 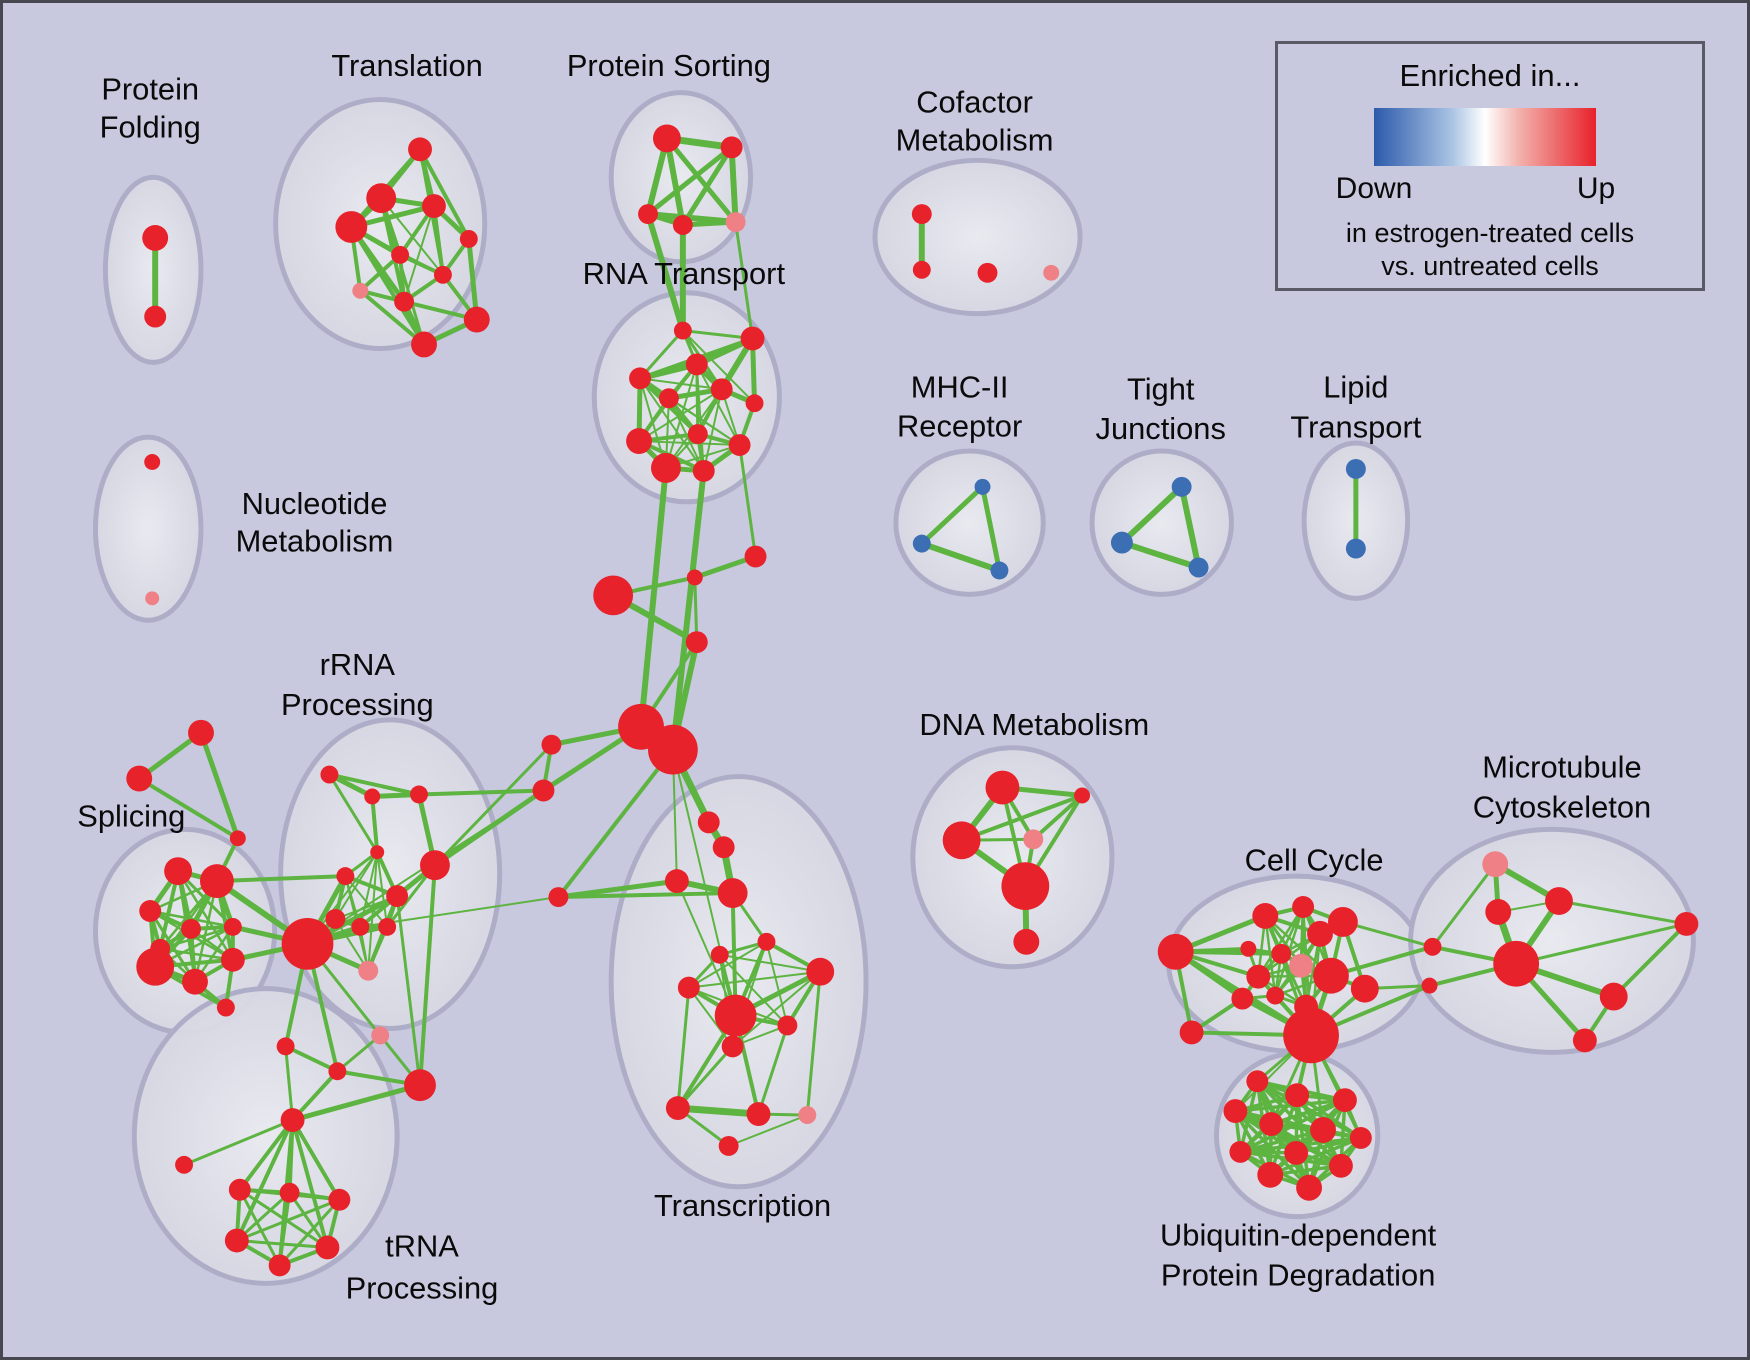 What do you see at coordinates (668, 398) in the screenshot?
I see `node-RT6` at bounding box center [668, 398].